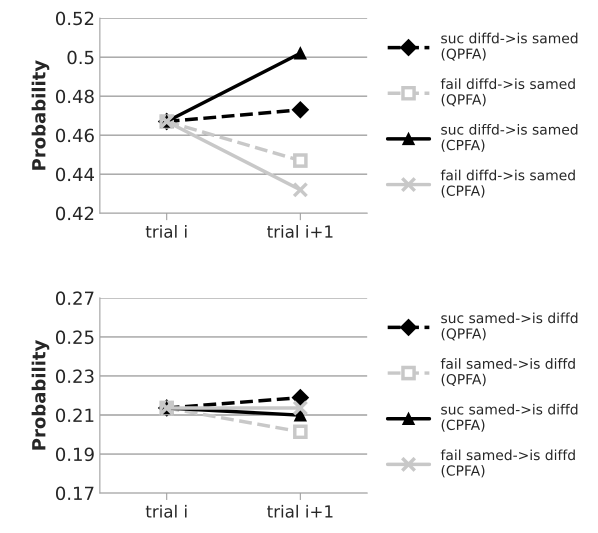 This screenshot has width=598, height=533. Describe the element at coordinates (75, 298) in the screenshot. I see `y-tick-label: 0.27` at that location.